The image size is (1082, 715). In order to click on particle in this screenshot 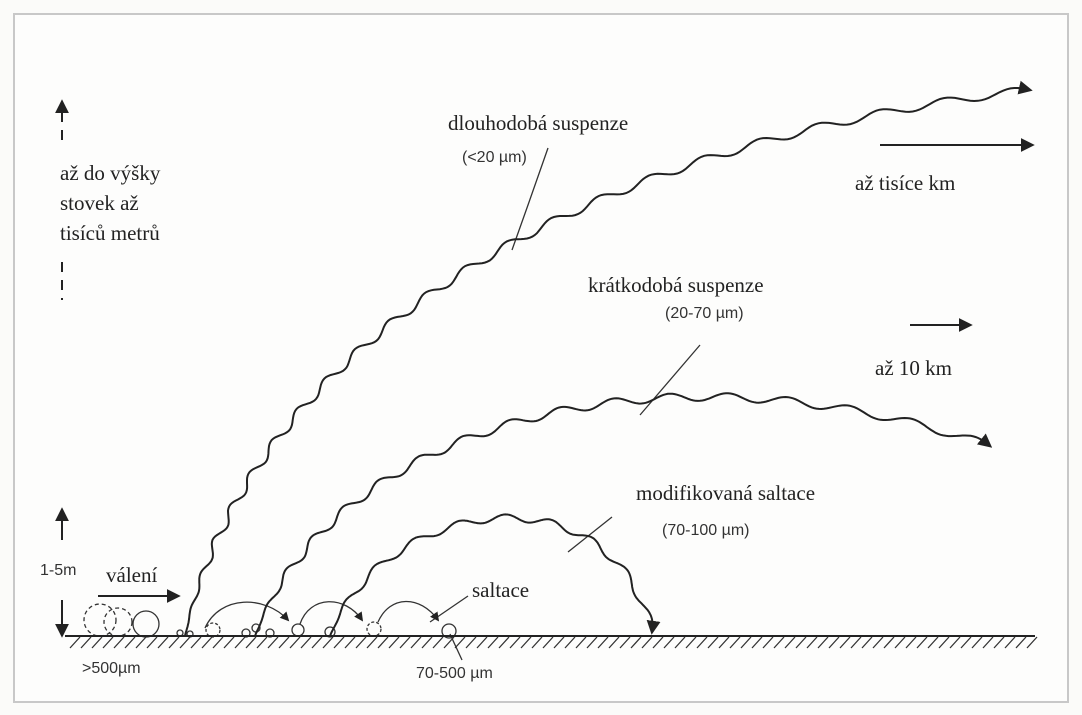, I will do `click(449, 631)`.